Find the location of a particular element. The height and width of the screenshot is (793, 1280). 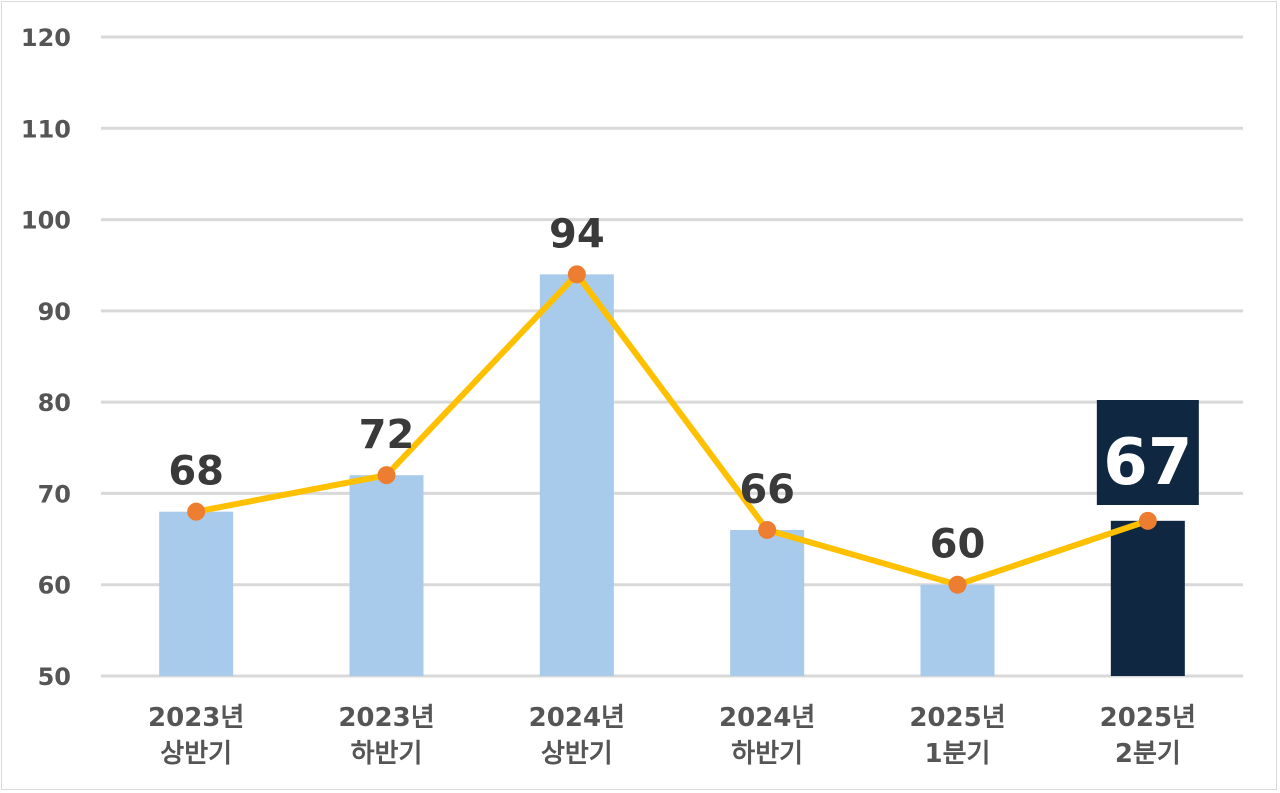

x-tick-label: 2024년 하반기 is located at coordinates (767, 736).